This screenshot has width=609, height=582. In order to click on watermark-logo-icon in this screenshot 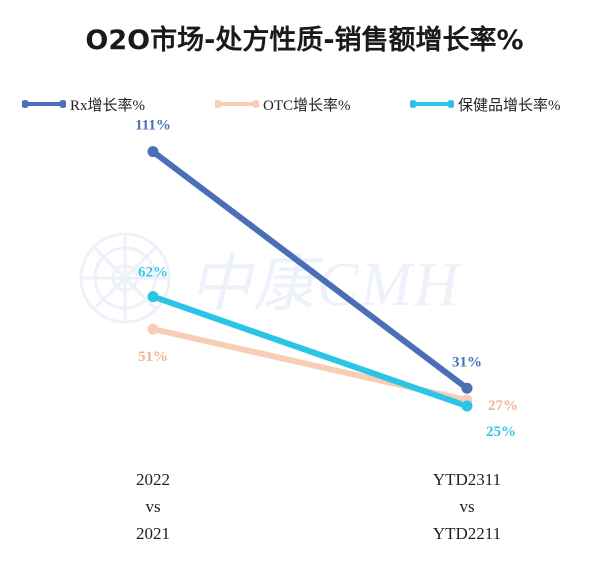, I will do `click(125, 278)`.